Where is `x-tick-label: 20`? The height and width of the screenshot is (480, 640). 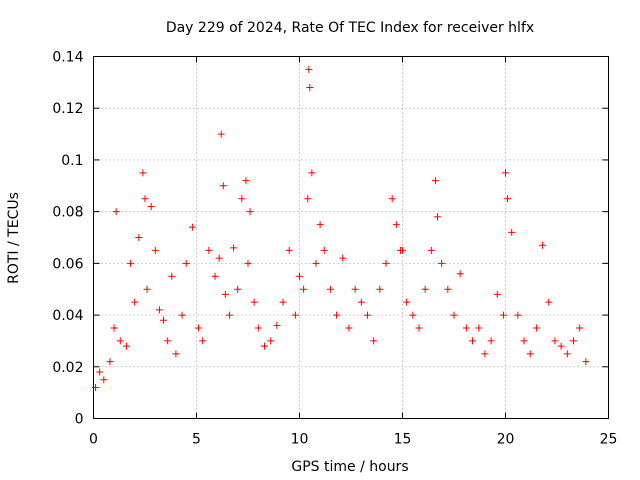 x-tick-label: 20 is located at coordinates (506, 440).